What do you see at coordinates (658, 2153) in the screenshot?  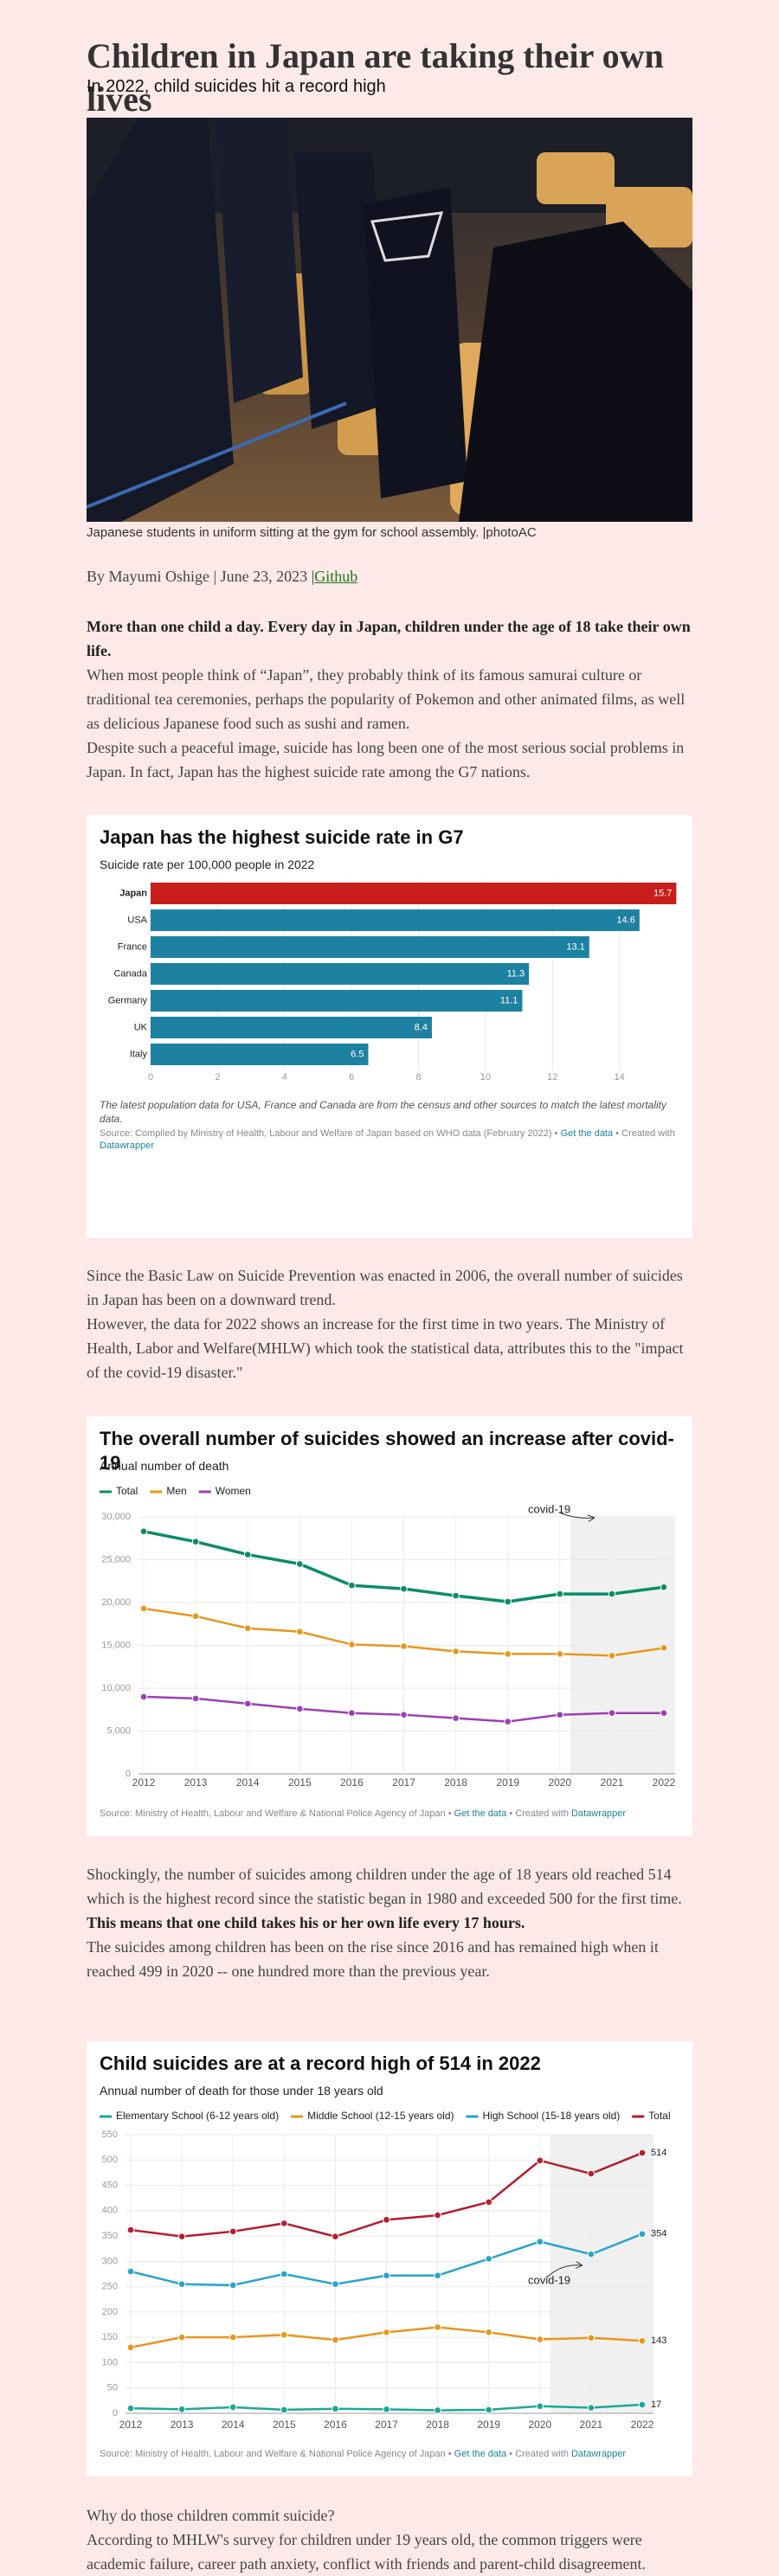 I see `end-label: 514` at bounding box center [658, 2153].